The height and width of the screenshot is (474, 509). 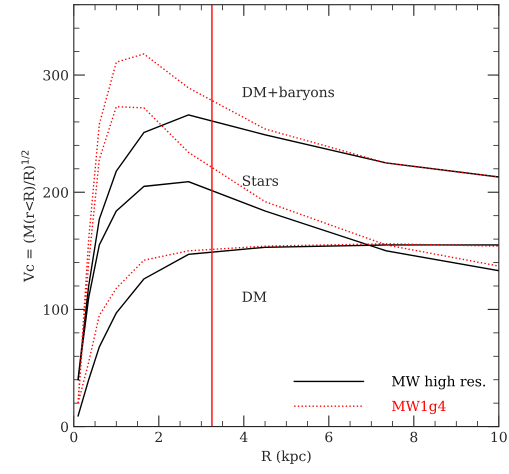 I want to click on x-tick-label: 6, so click(x=328, y=437).